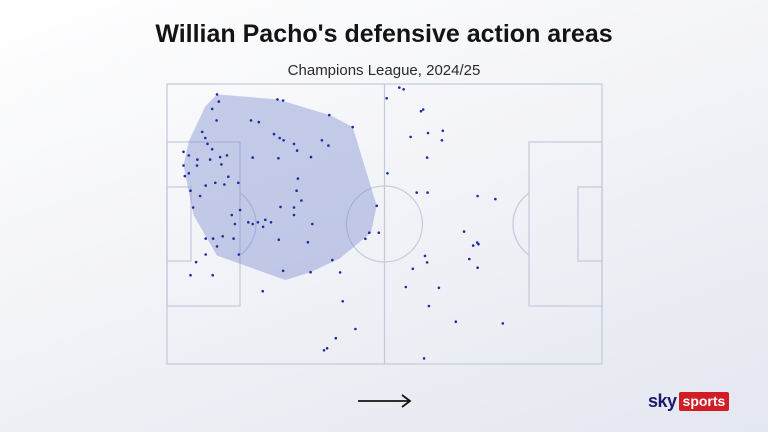 The image size is (768, 432). What do you see at coordinates (384, 70) in the screenshot?
I see `chart-subtitle: Champions League, 2024/25` at bounding box center [384, 70].